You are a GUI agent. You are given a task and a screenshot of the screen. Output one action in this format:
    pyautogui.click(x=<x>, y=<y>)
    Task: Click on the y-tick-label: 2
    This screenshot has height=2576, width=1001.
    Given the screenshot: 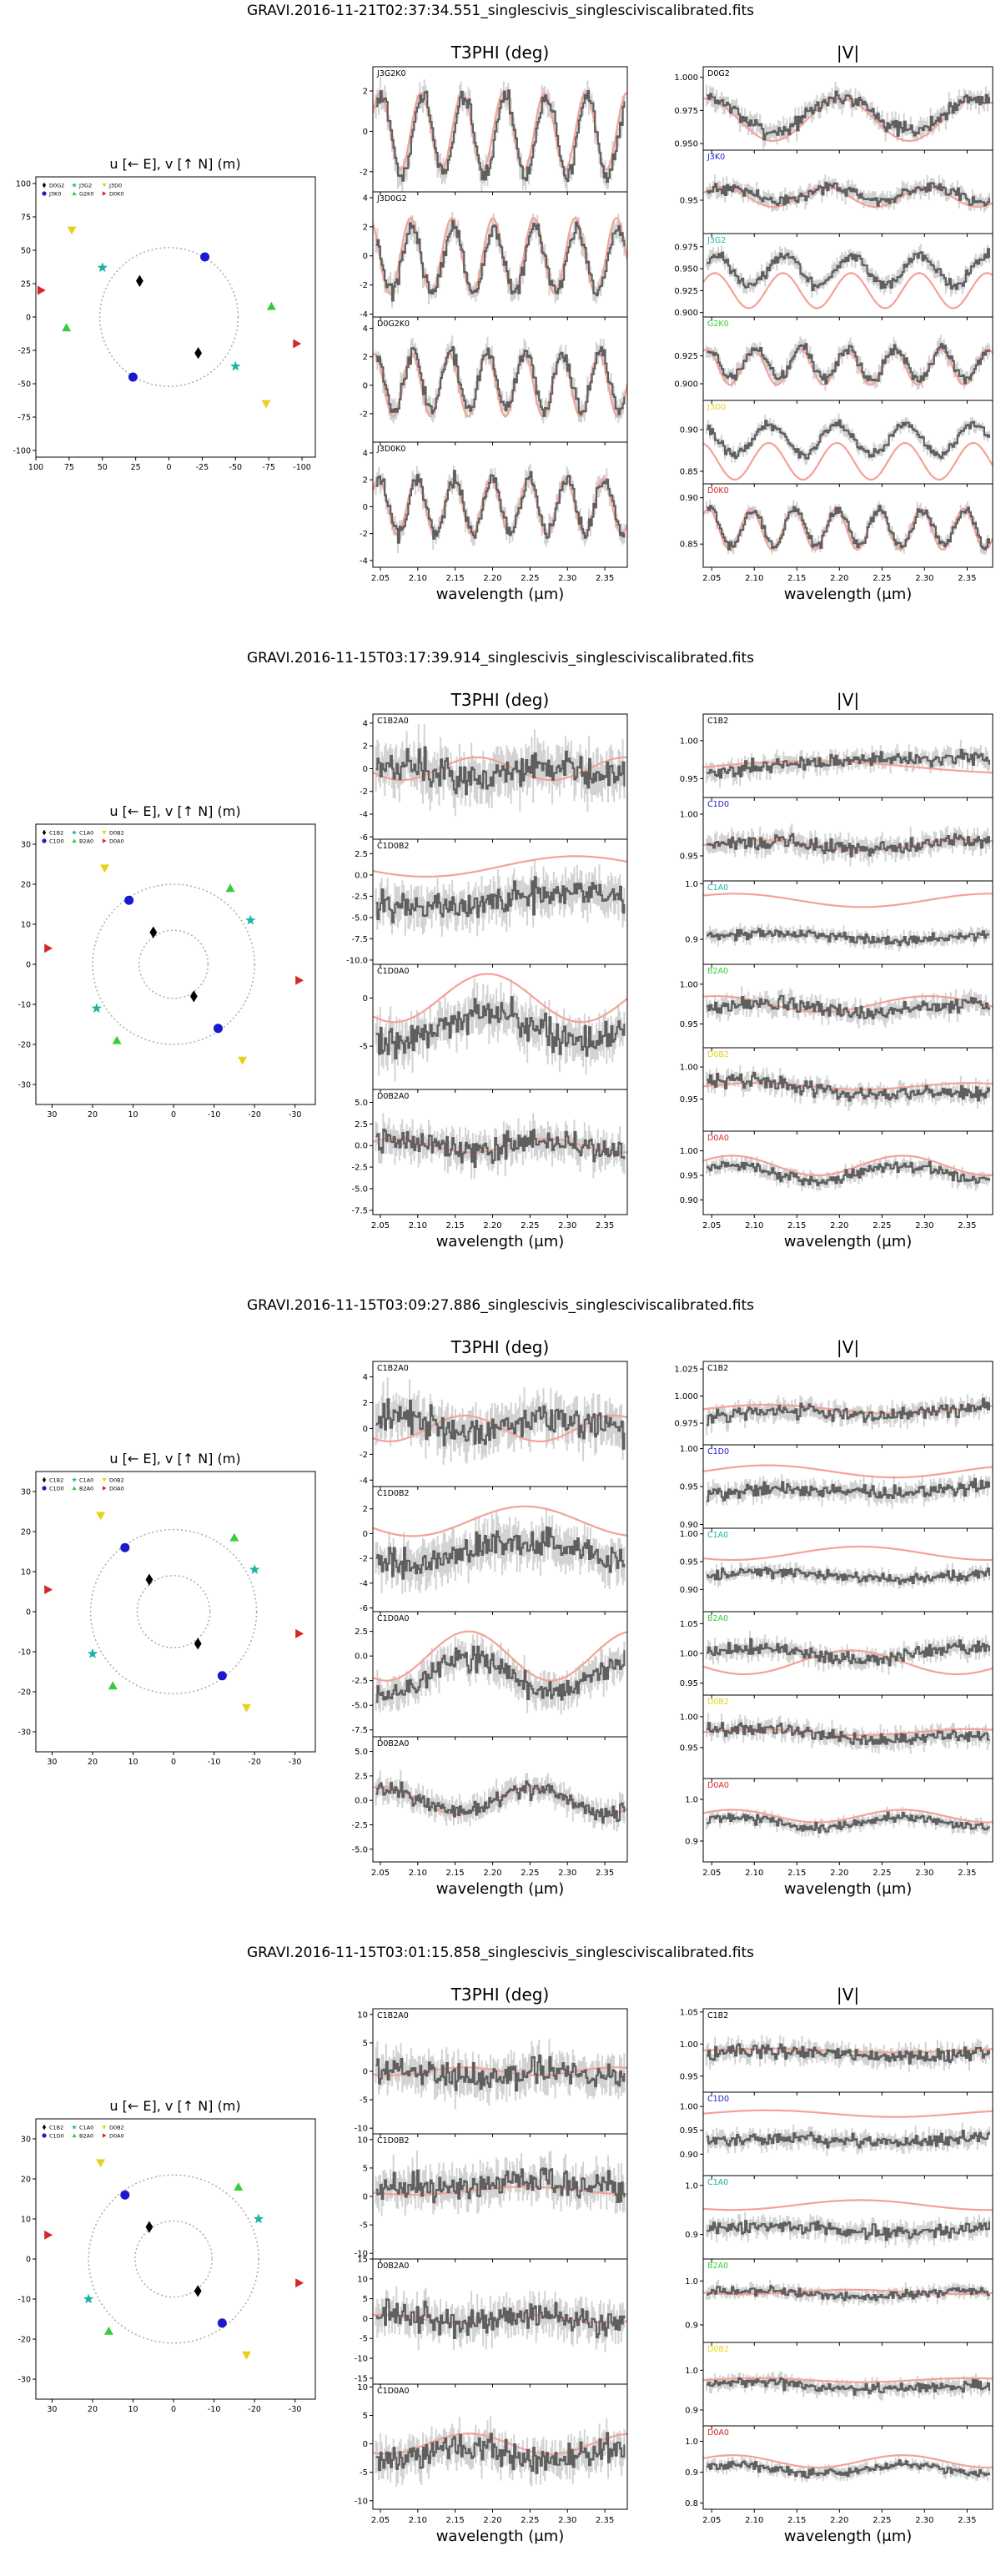 What is the action you would take?
    pyautogui.click(x=365, y=1403)
    